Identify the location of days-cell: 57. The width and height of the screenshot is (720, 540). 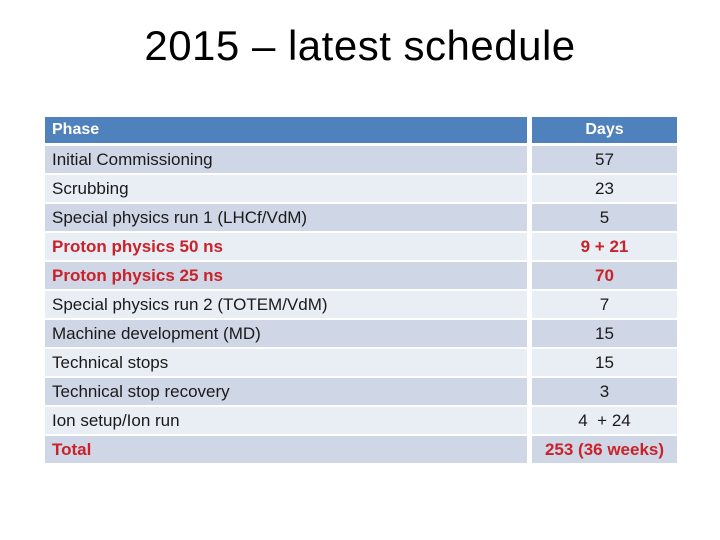
(602, 160).